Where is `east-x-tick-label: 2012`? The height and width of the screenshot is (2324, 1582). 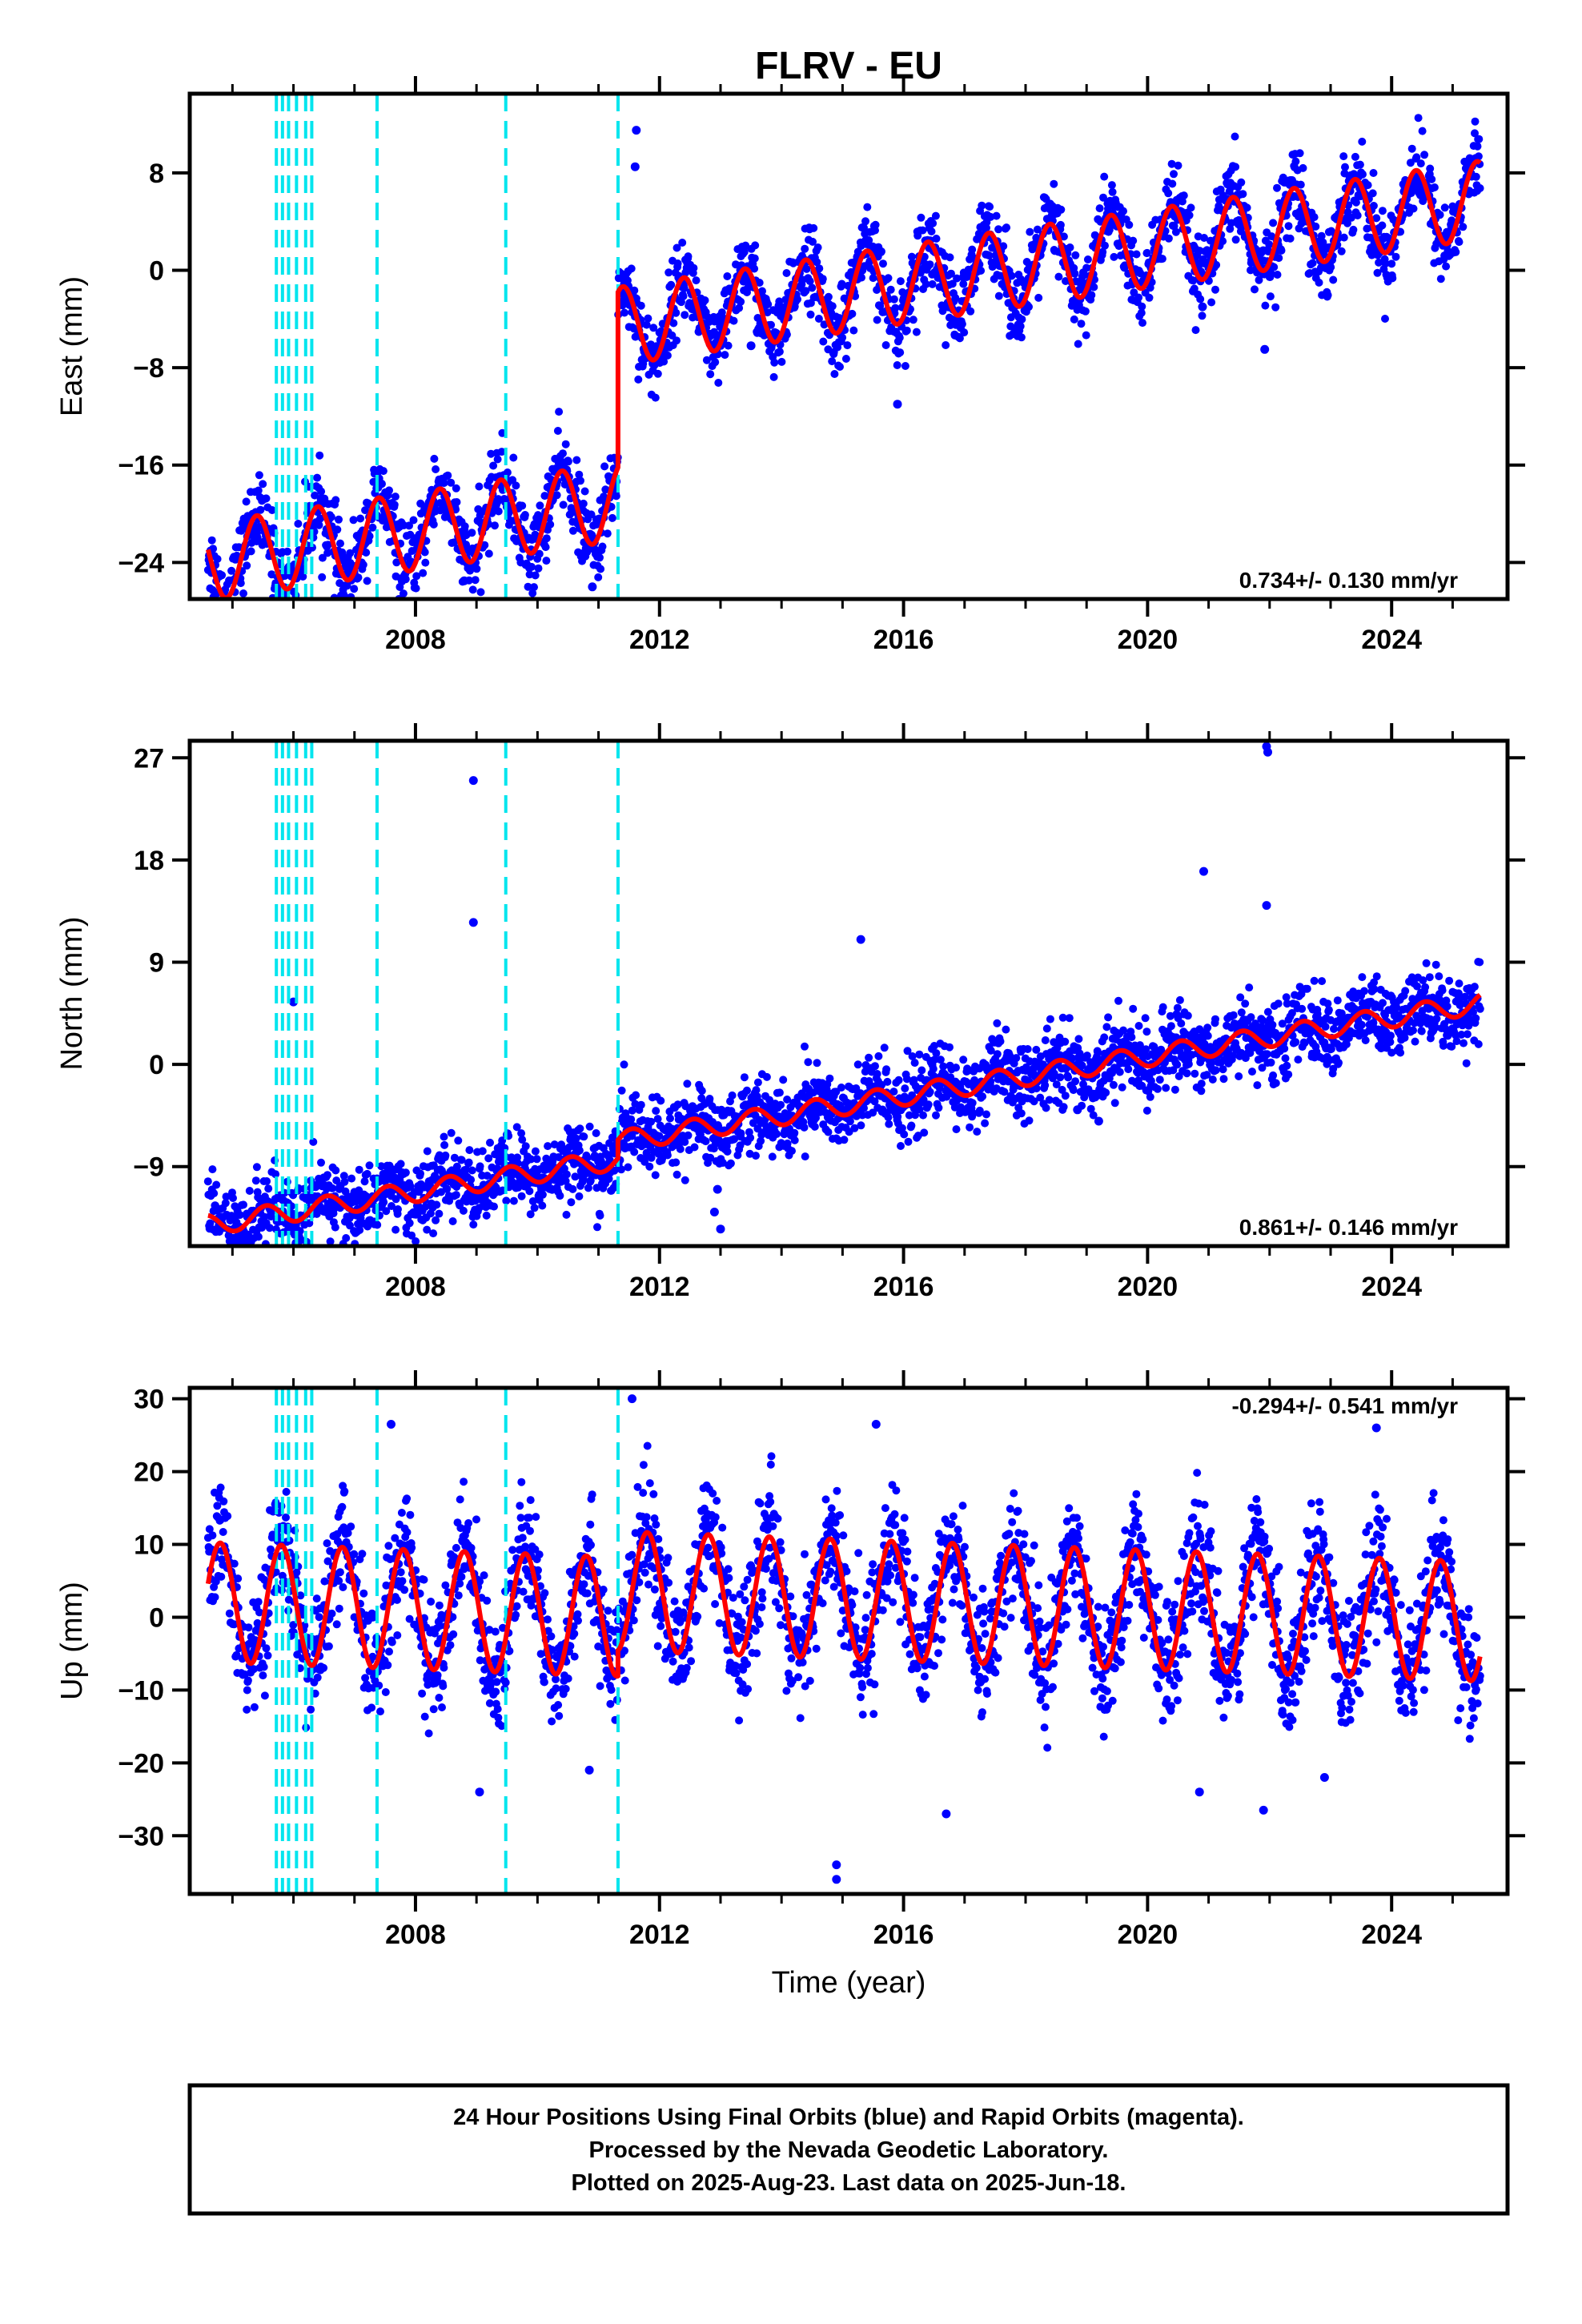 east-x-tick-label: 2012 is located at coordinates (659, 640).